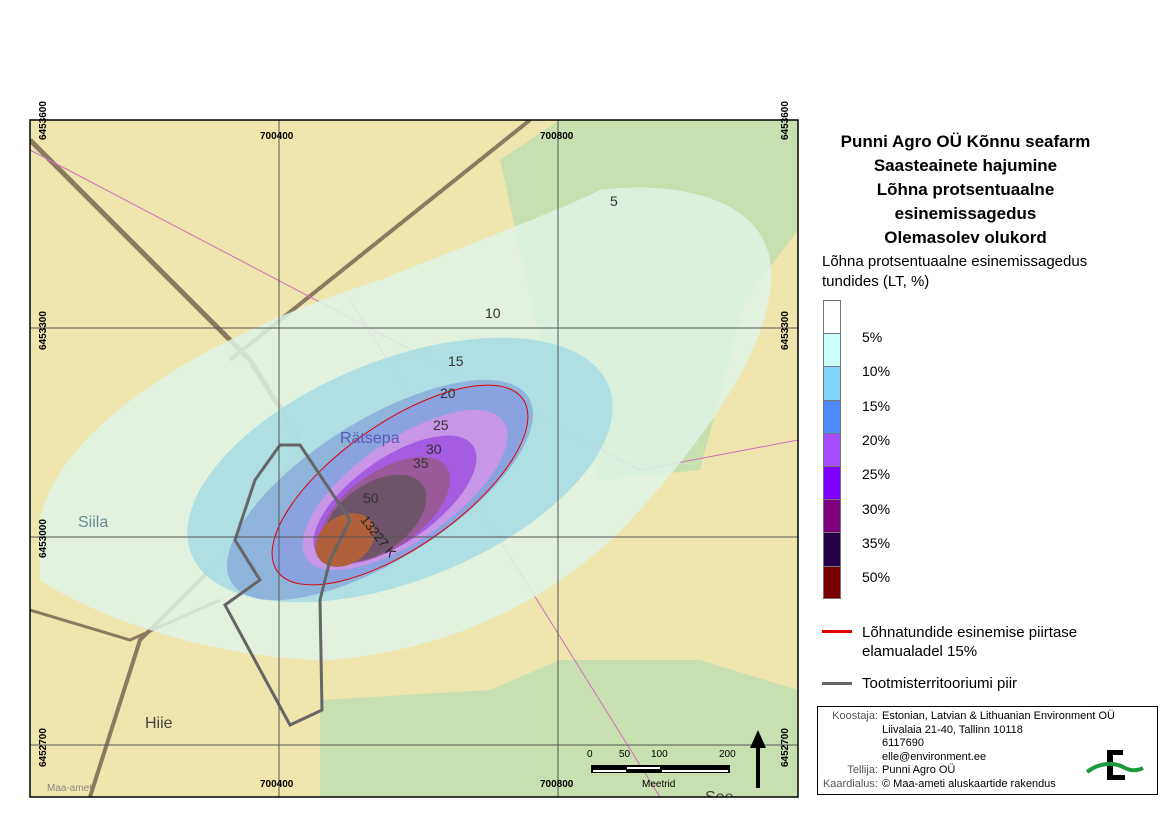 This screenshot has height=827, width=1170. What do you see at coordinates (876, 439) in the screenshot?
I see `legend-class-label: 20%` at bounding box center [876, 439].